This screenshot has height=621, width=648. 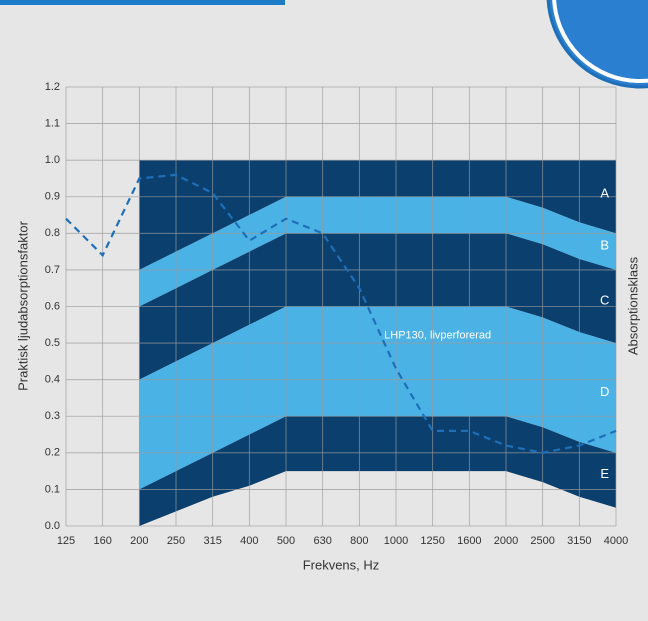 I want to click on x-tick-label: 1600, so click(x=469, y=541).